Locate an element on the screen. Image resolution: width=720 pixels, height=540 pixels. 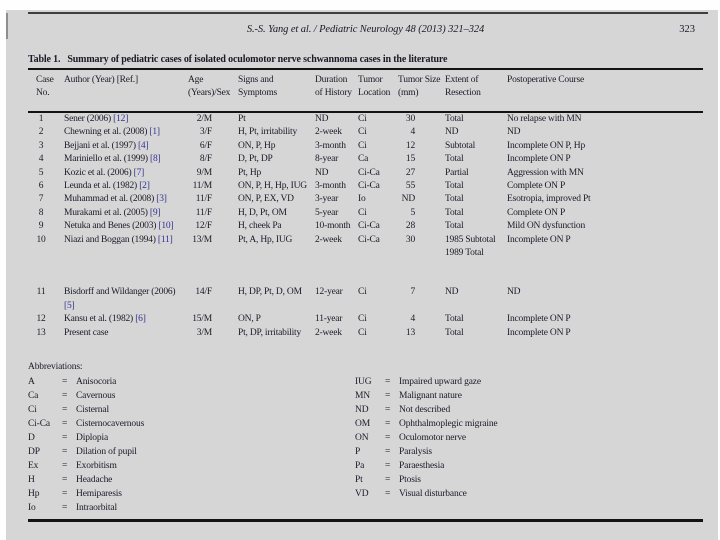
age-cell: 14/F is located at coordinates (203, 292).